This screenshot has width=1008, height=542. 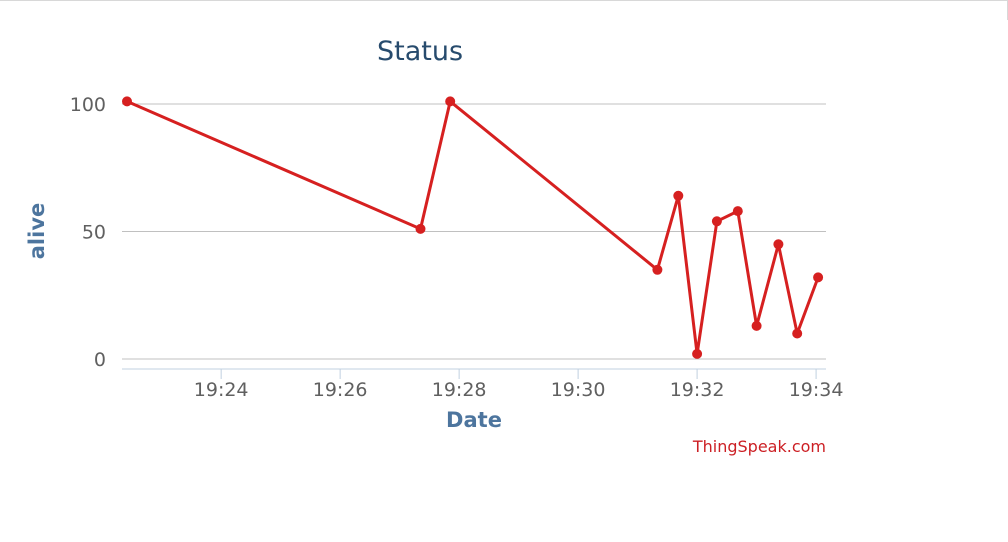 What do you see at coordinates (759, 446) in the screenshot?
I see `credits-link: ThingSpeak.com` at bounding box center [759, 446].